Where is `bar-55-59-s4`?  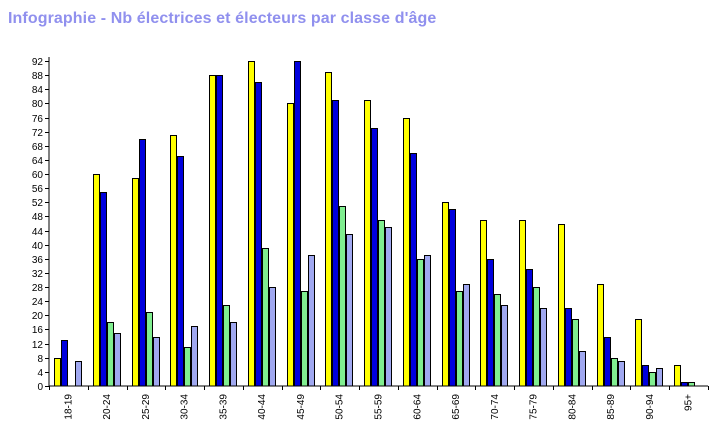 bar-55-59-s4 is located at coordinates (388, 307).